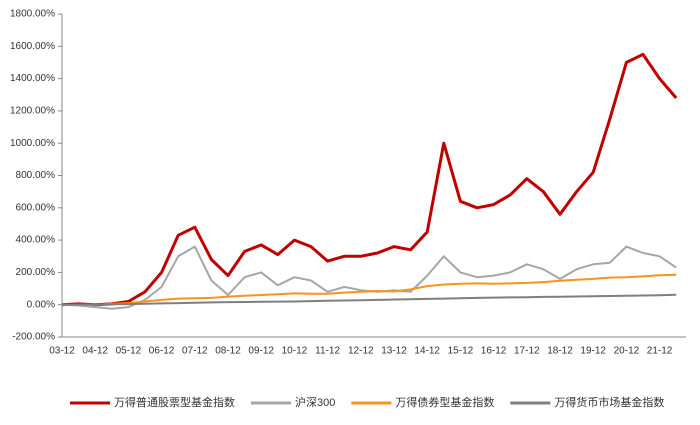  Describe the element at coordinates (295, 351) in the screenshot. I see `x-tick-label: 10-12` at that location.